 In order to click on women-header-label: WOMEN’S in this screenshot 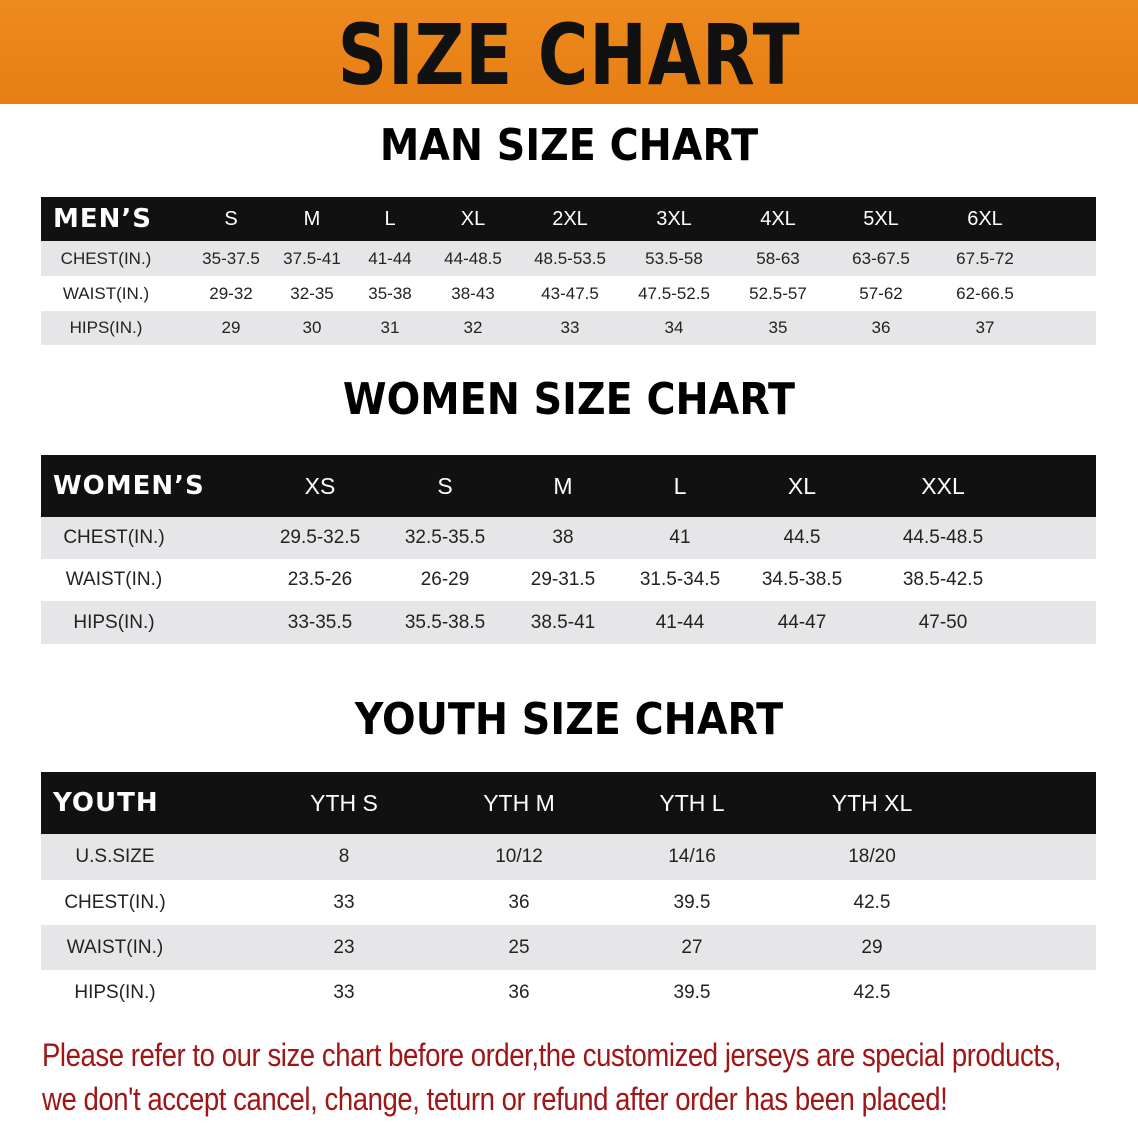, I will do `click(129, 486)`.